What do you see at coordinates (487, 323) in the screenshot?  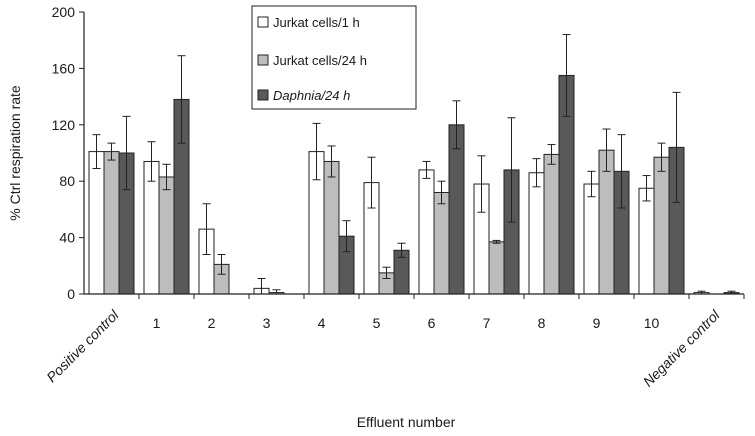 I see `x-tick-label: 7` at bounding box center [487, 323].